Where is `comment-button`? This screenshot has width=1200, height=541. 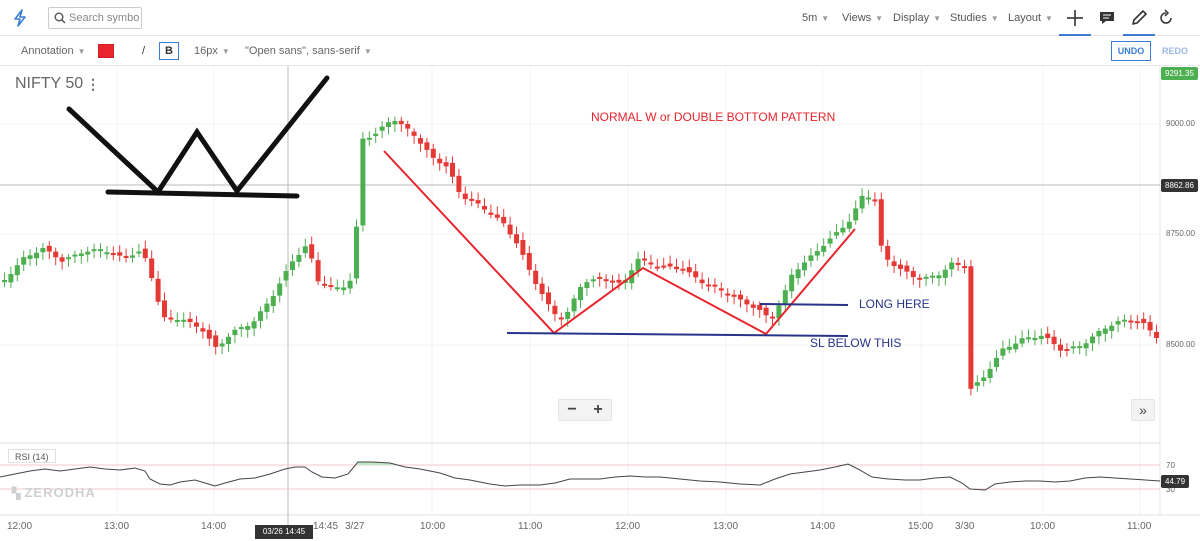 comment-button is located at coordinates (1107, 18).